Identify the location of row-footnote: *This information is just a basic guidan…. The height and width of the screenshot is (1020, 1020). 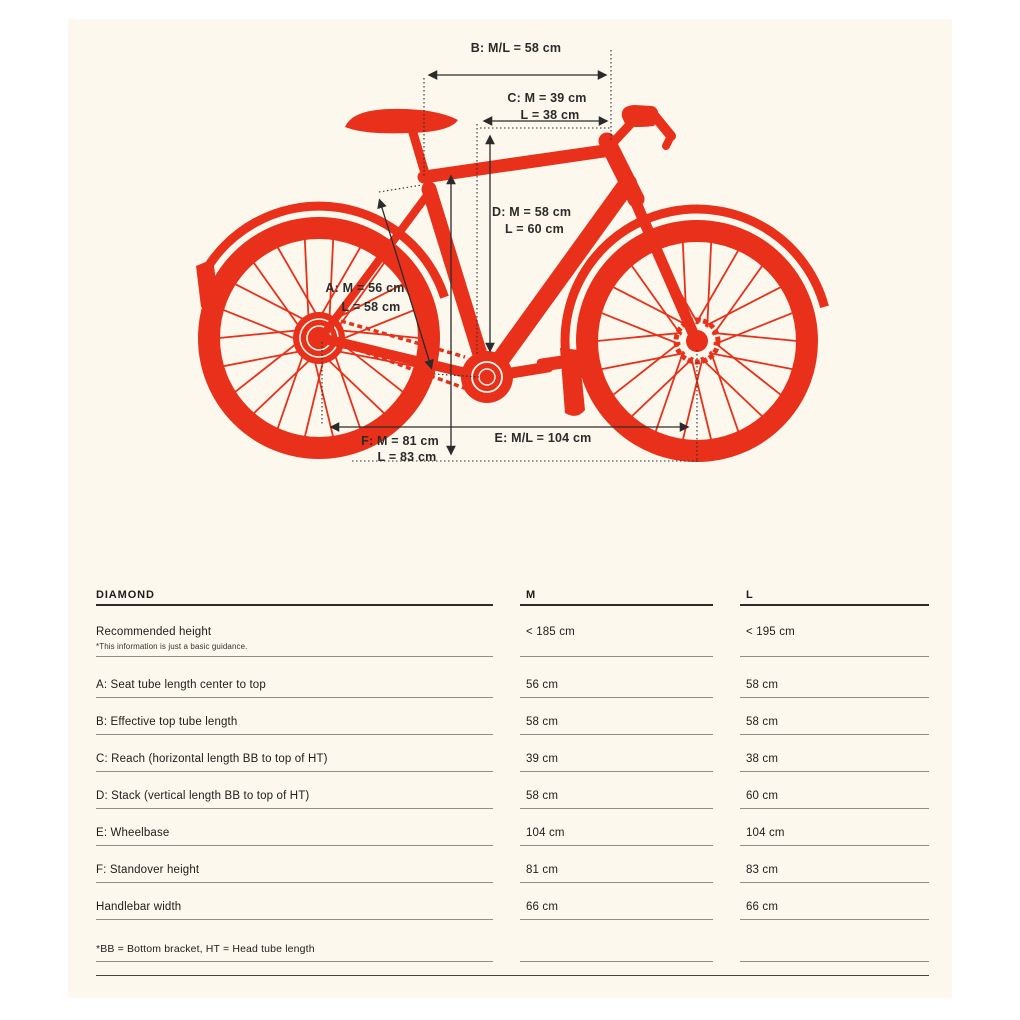
(172, 646).